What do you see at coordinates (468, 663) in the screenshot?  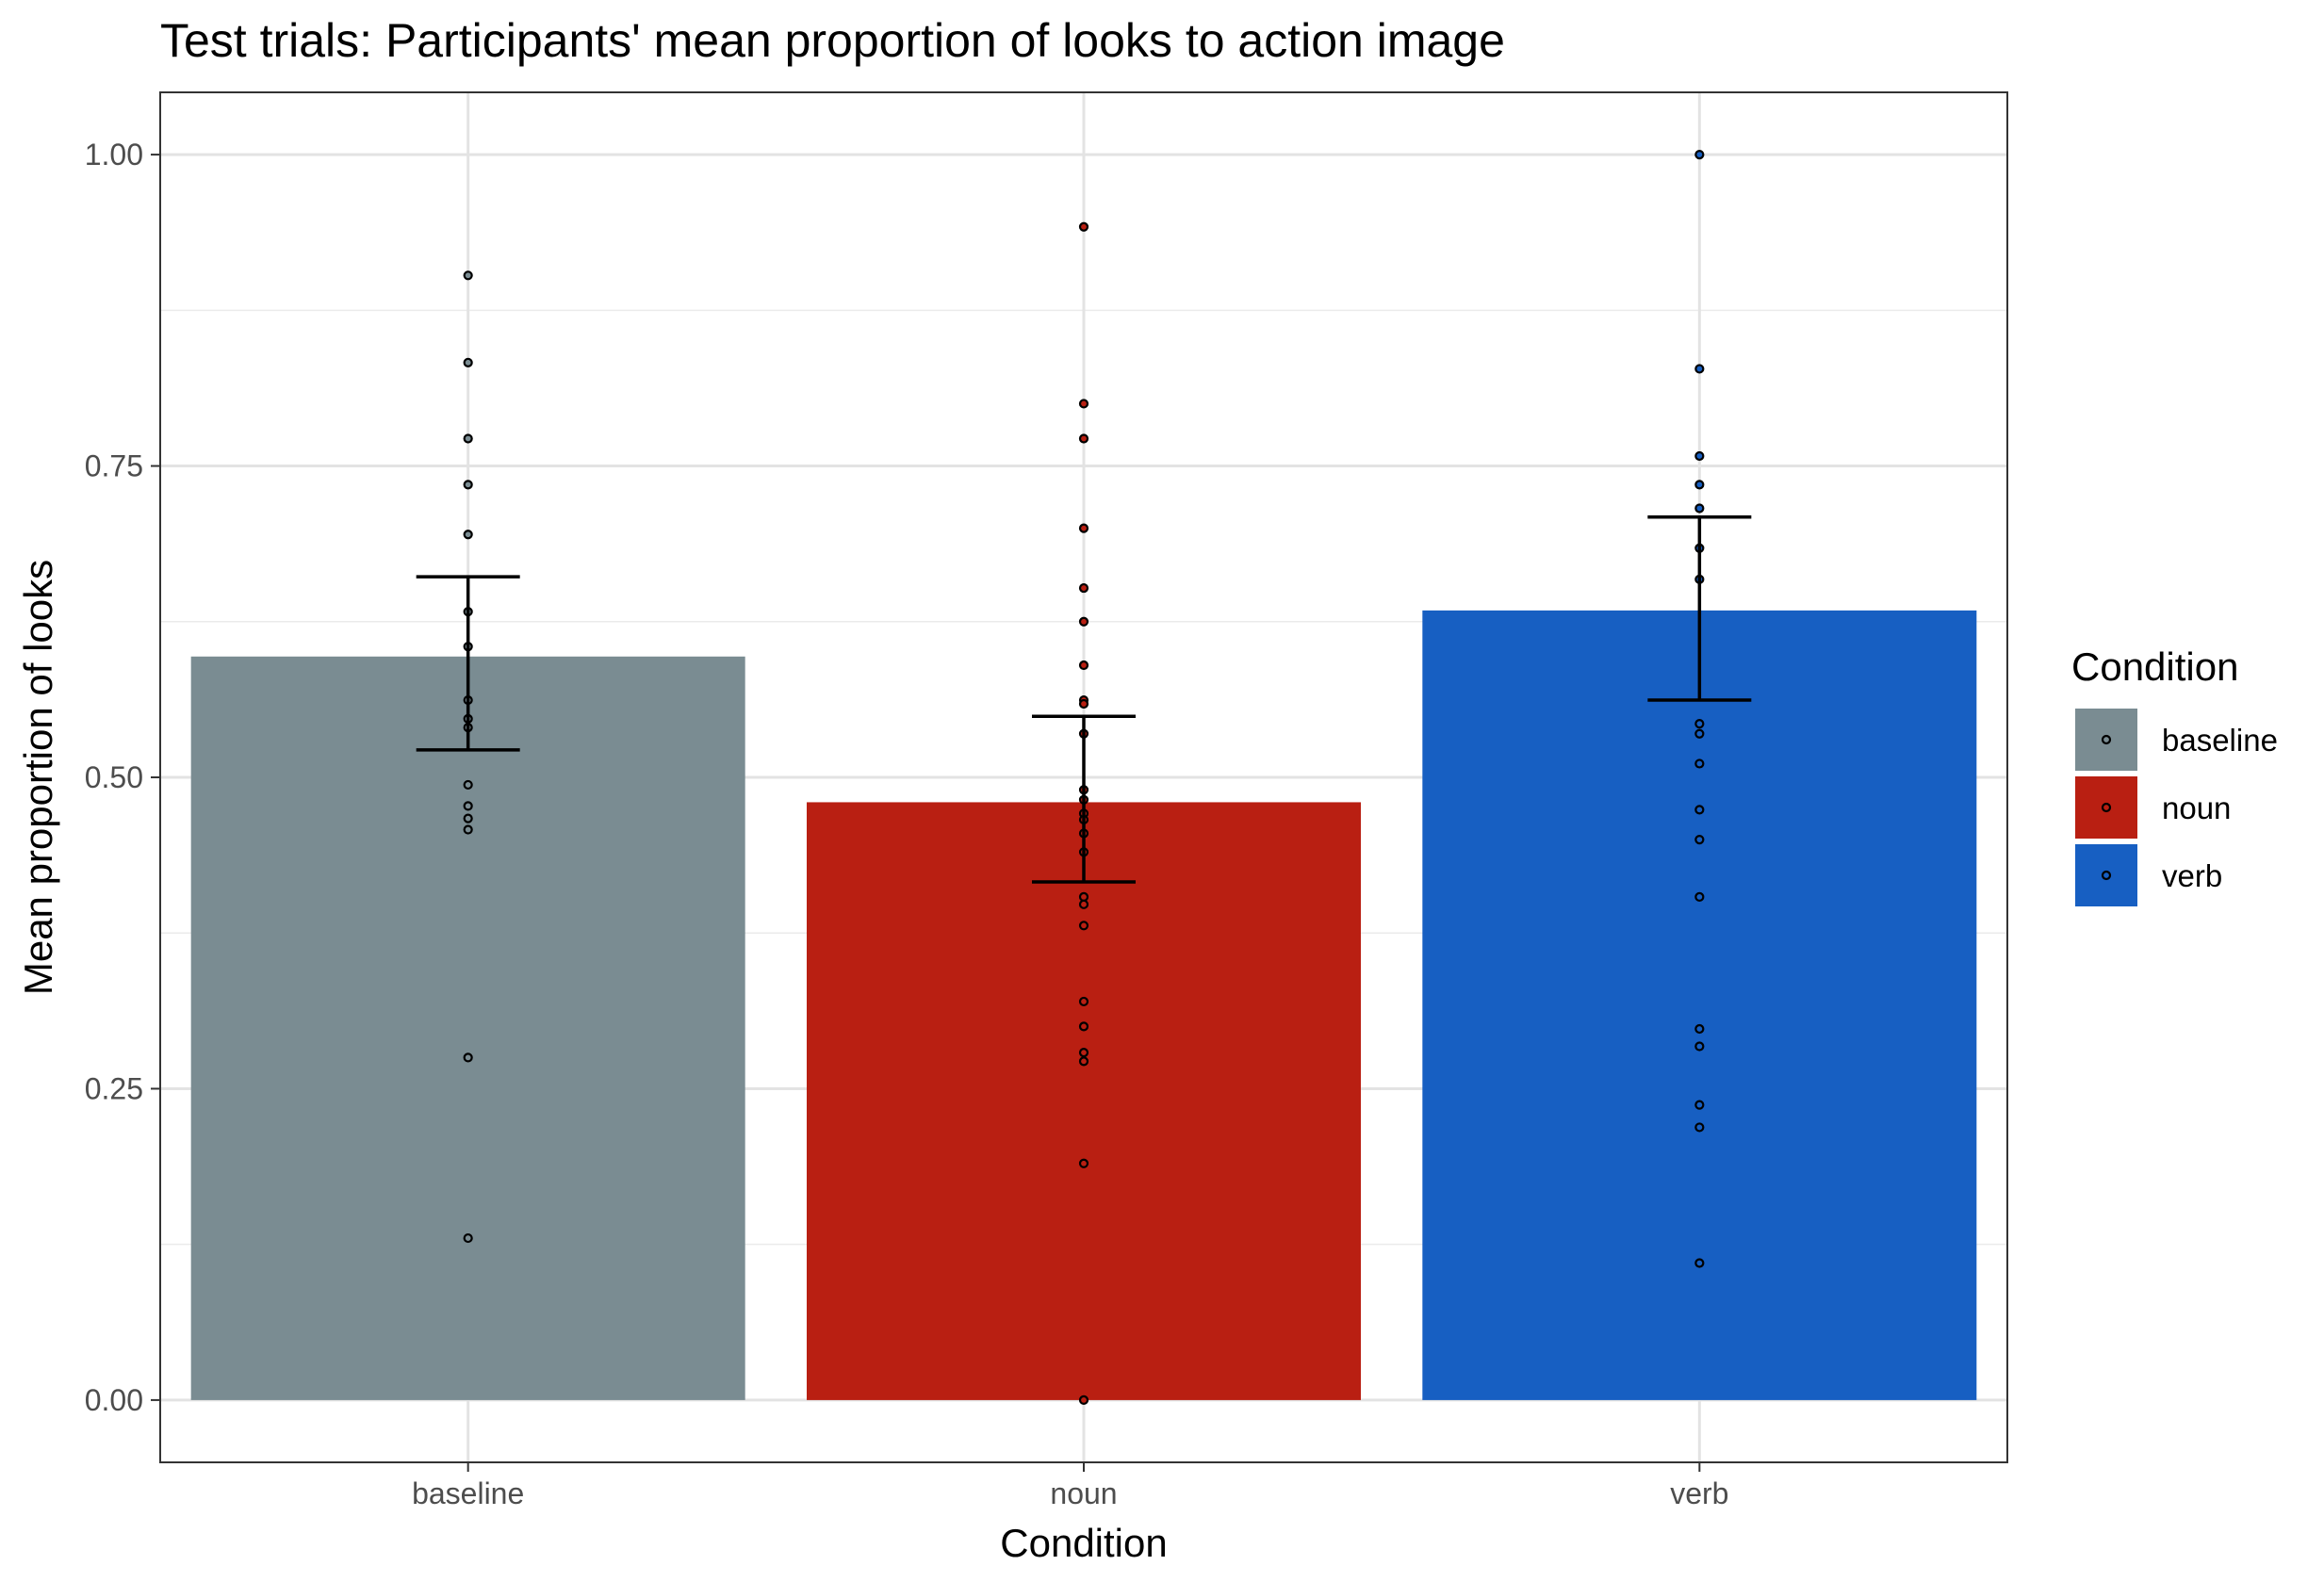 I see `error-bar-baseline` at bounding box center [468, 663].